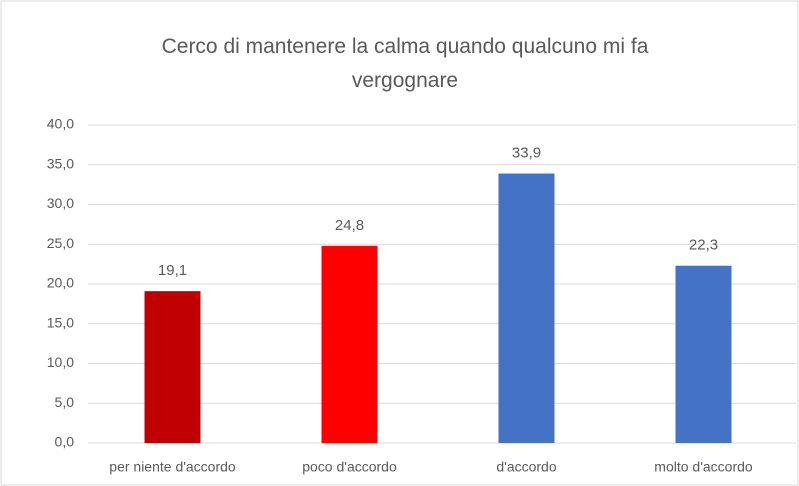 This screenshot has width=799, height=486. Describe the element at coordinates (526, 152) in the screenshot. I see `data-label: 33,9` at that location.